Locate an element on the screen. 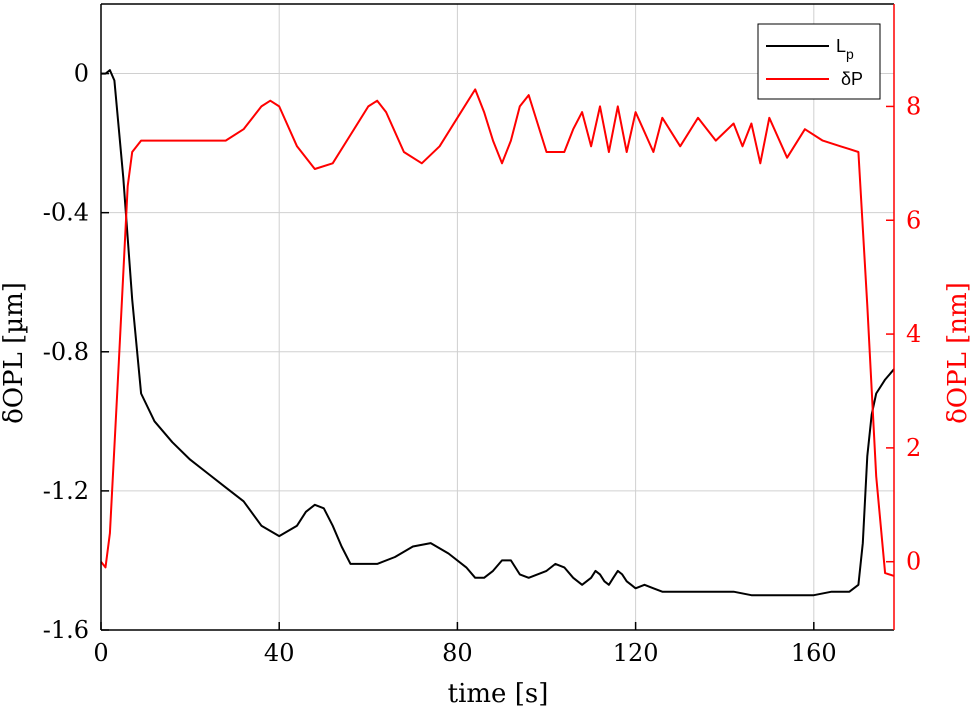  right-tick-label-3: 6 is located at coordinates (913, 220).